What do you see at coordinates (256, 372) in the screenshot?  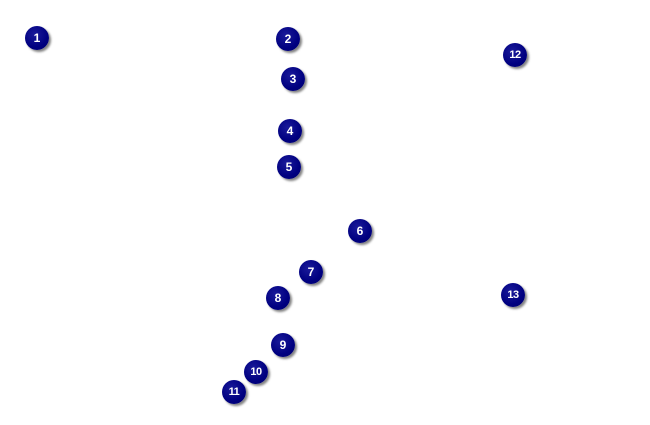 I see `marker-10: 10` at bounding box center [256, 372].